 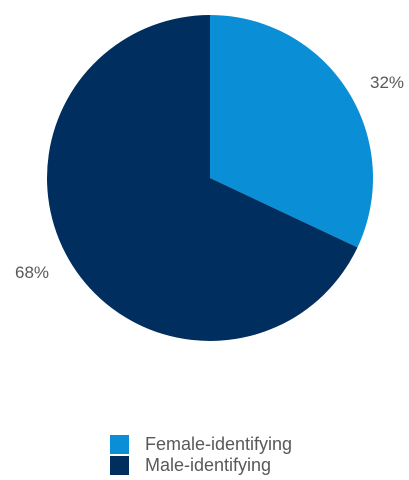 What do you see at coordinates (219, 444) in the screenshot?
I see `legend-label-female: Female-identifying` at bounding box center [219, 444].